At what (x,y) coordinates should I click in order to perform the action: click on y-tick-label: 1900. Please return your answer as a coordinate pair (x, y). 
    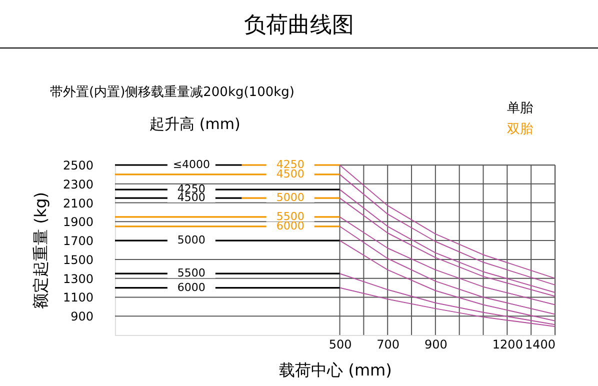
    Looking at the image, I should click on (78, 222).